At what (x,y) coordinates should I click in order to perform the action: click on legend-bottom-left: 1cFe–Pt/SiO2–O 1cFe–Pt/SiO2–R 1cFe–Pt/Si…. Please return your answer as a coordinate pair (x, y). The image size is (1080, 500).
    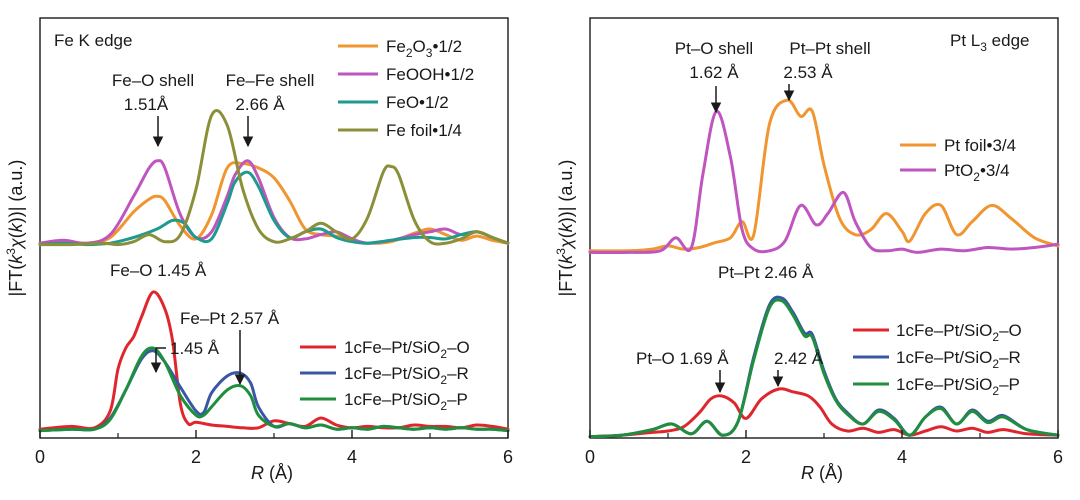
    Looking at the image, I should click on (385, 375).